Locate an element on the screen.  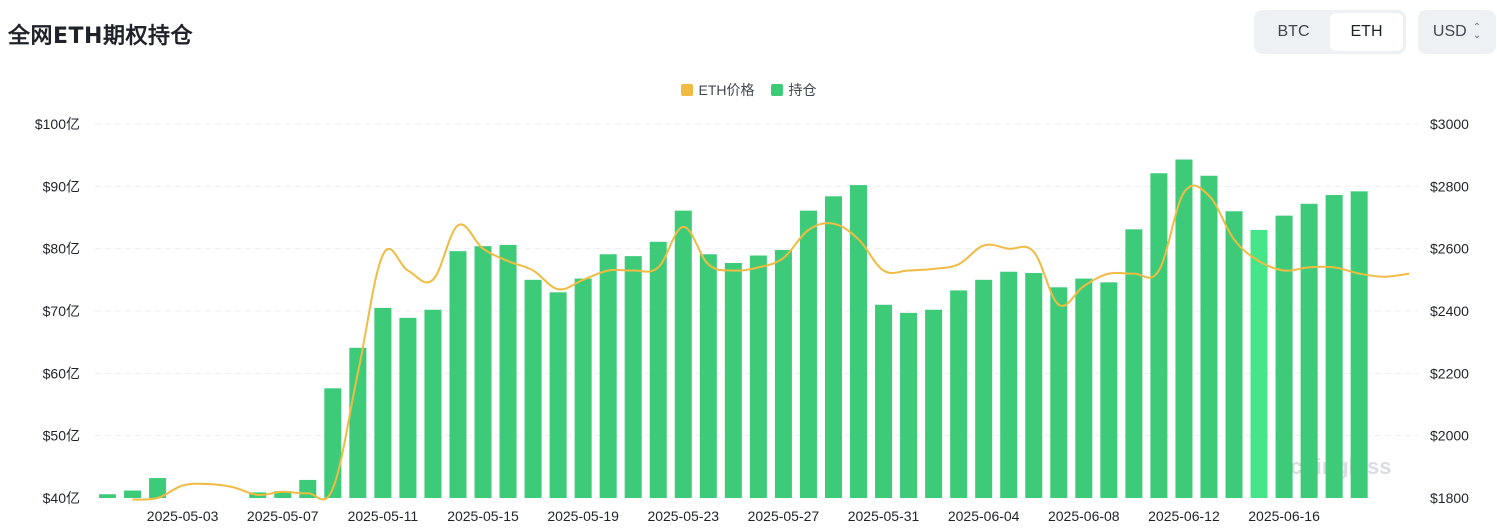
x-tick-label: 2025-06-16 is located at coordinates (1284, 516).